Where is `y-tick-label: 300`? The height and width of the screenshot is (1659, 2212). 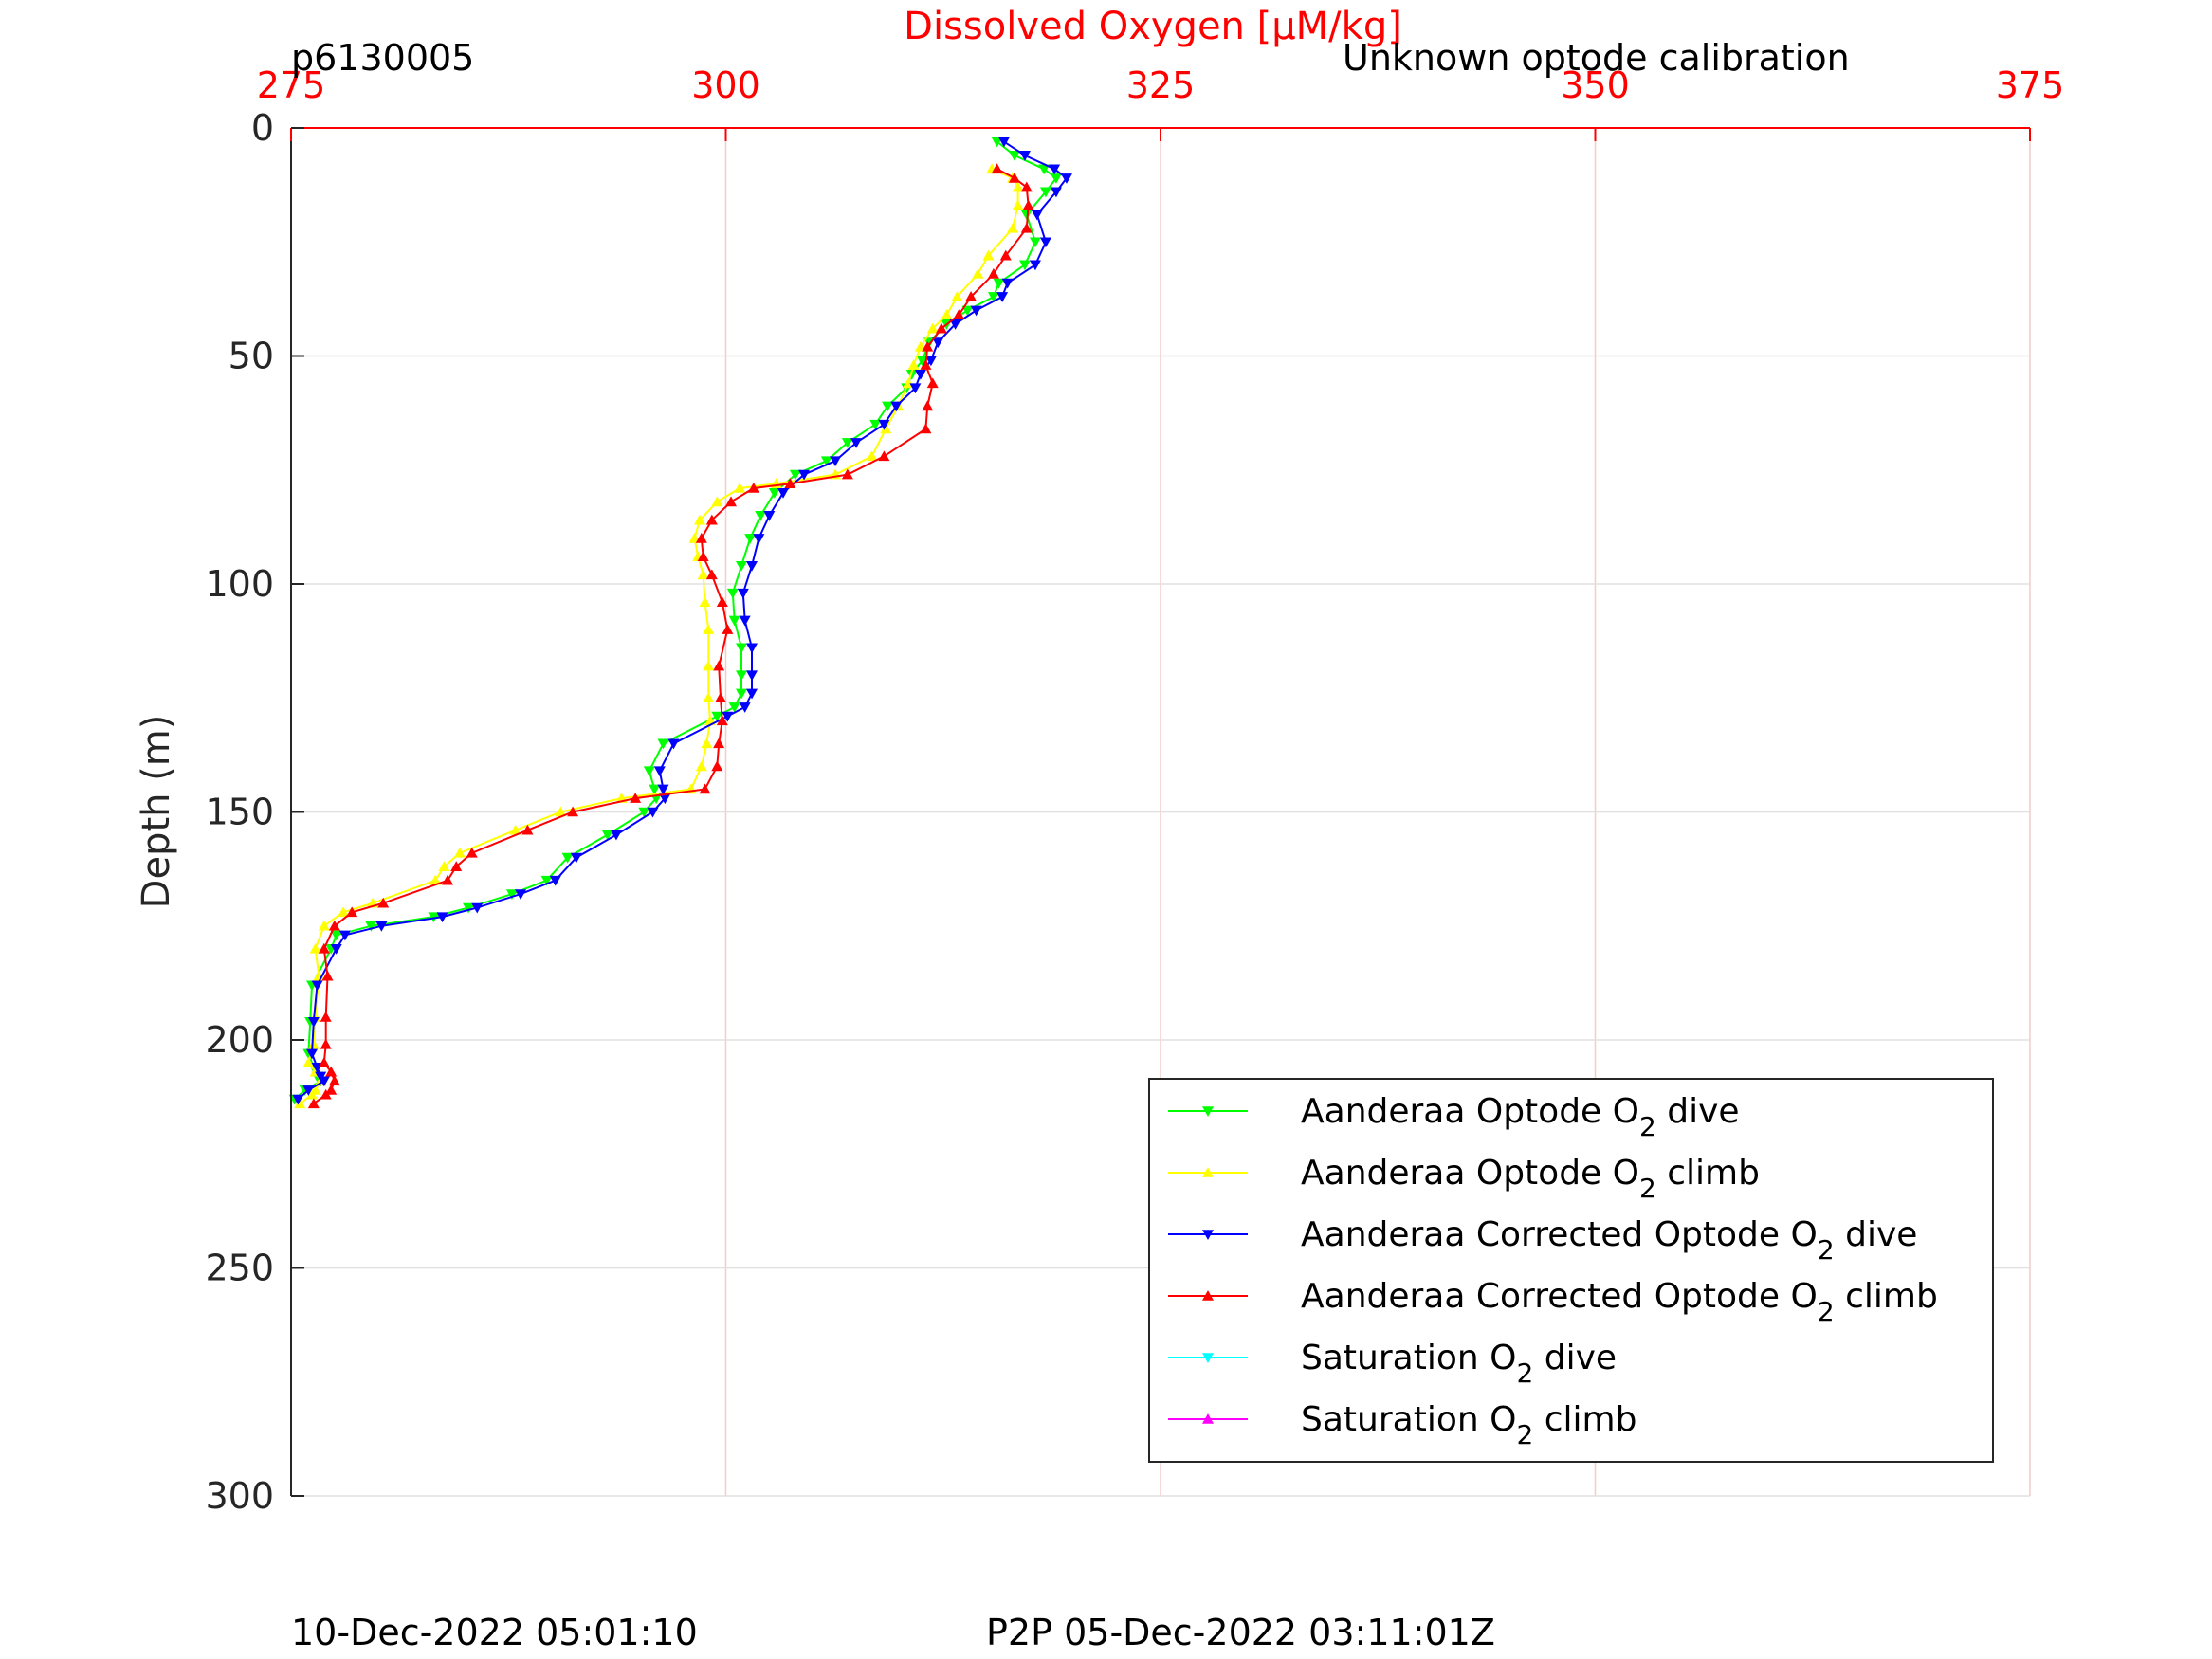
y-tick-label: 300 is located at coordinates (239, 1496).